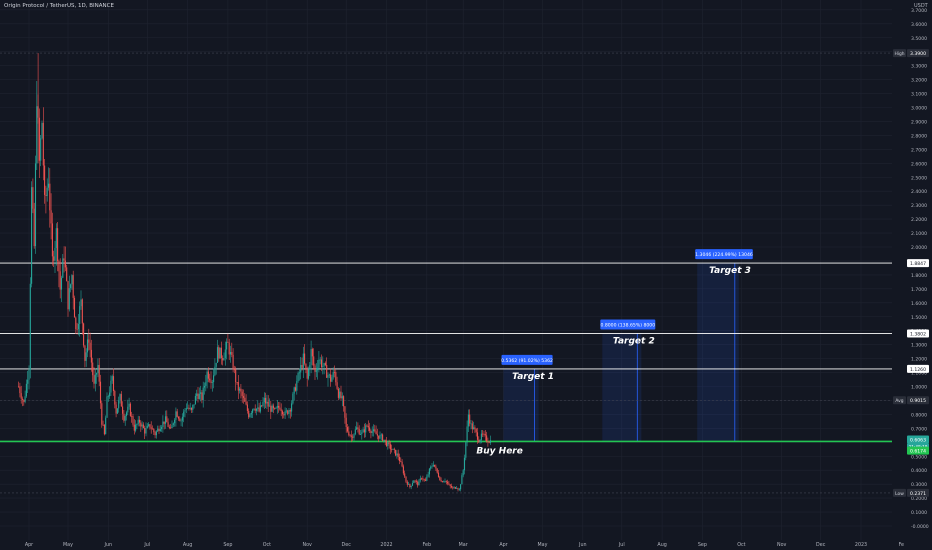  What do you see at coordinates (919, 25) in the screenshot?
I see `price-tick-label: 3.6000` at bounding box center [919, 25].